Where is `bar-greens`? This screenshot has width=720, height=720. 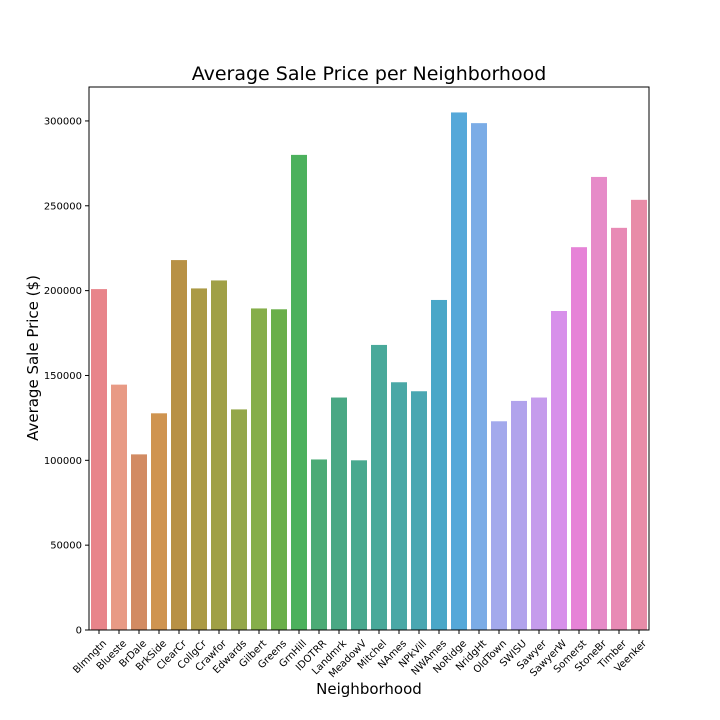 bar-greens is located at coordinates (279, 469).